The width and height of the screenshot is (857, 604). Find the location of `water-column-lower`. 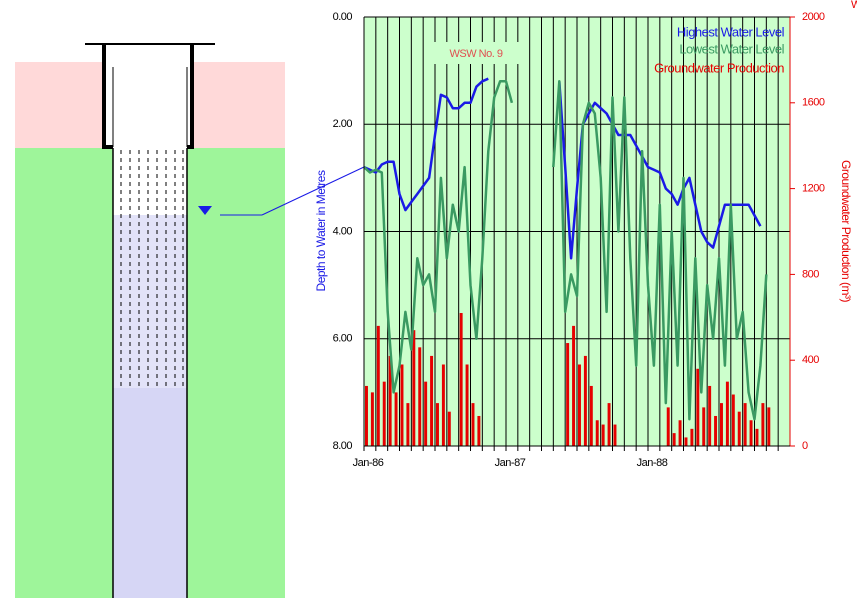

water-column-lower is located at coordinates (150, 493).